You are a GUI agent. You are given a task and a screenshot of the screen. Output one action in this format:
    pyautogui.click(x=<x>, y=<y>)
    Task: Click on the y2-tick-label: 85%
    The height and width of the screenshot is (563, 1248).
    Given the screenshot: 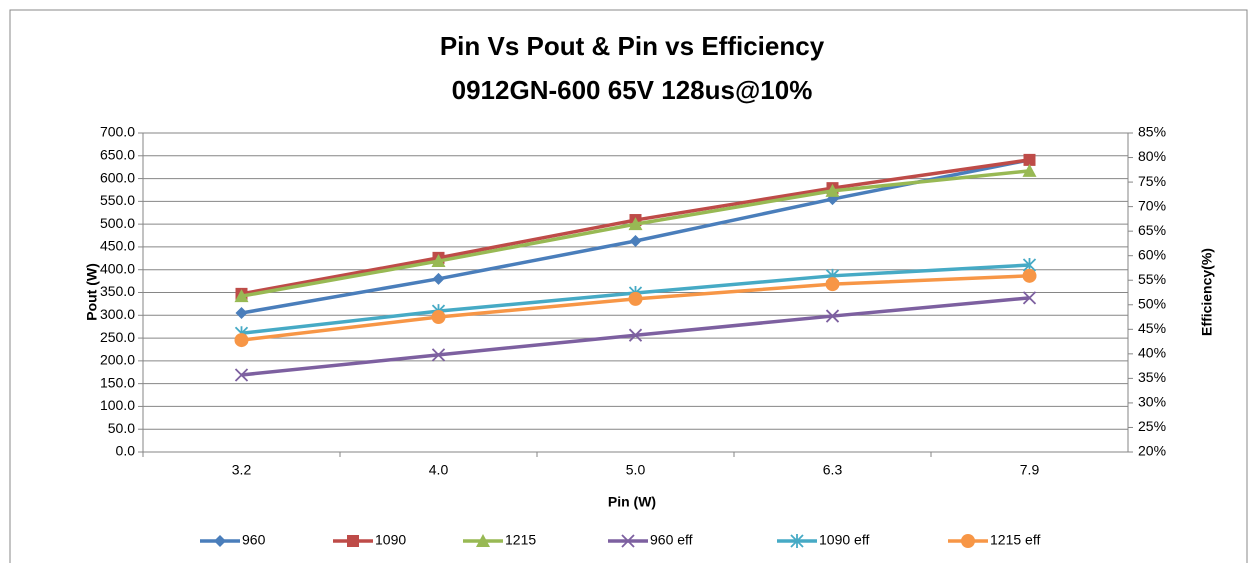 What is the action you would take?
    pyautogui.click(x=1152, y=132)
    